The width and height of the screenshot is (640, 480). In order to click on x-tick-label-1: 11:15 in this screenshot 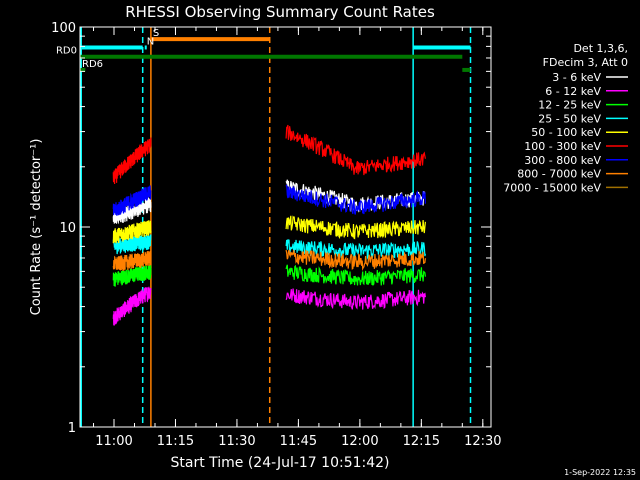, I will do `click(175, 441)`.